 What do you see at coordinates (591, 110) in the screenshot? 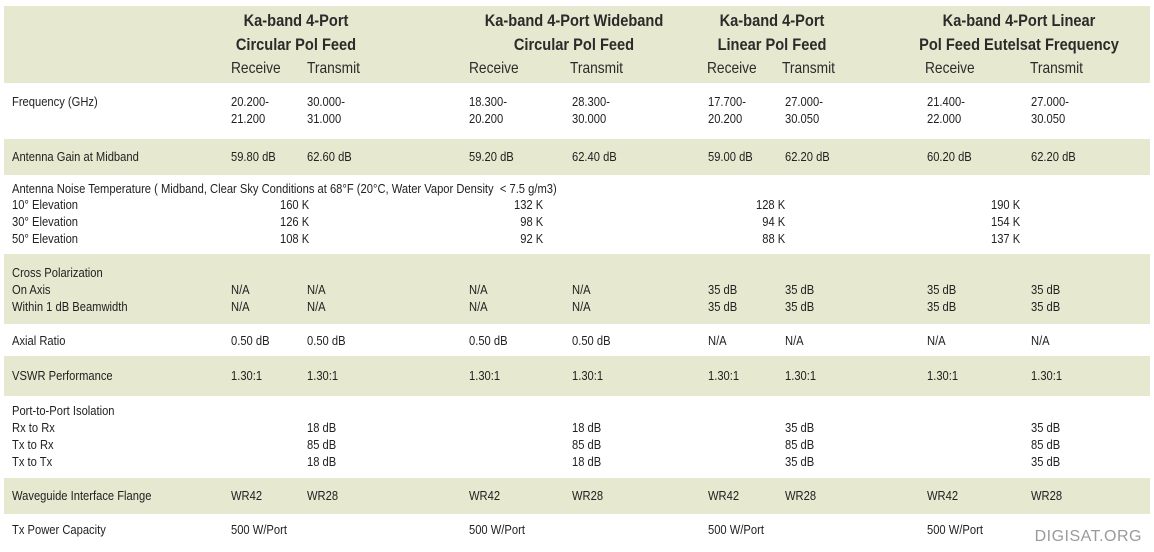
I see `frequency-value: 28.300- 30.000` at bounding box center [591, 110].